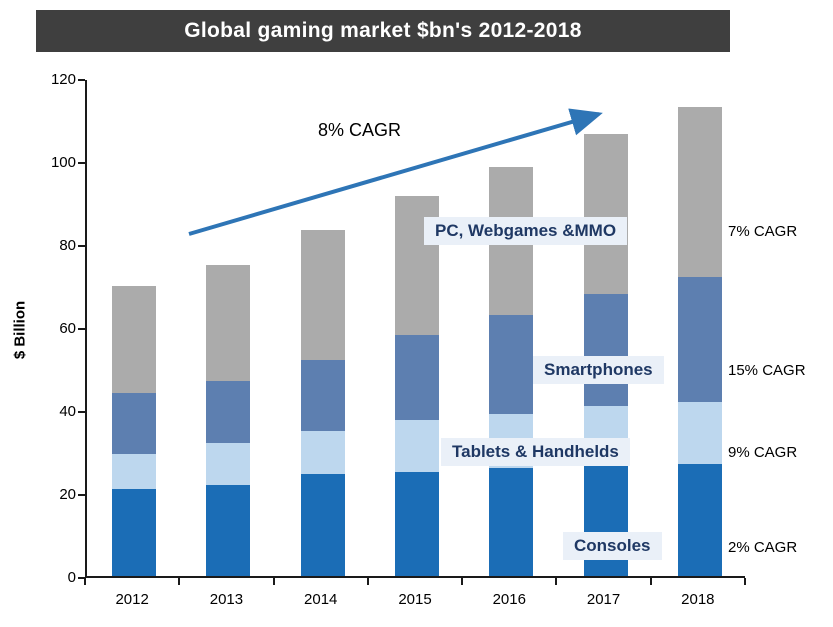  What do you see at coordinates (383, 31) in the screenshot?
I see `chart-title: Global gaming market $bn's 2012-2018` at bounding box center [383, 31].